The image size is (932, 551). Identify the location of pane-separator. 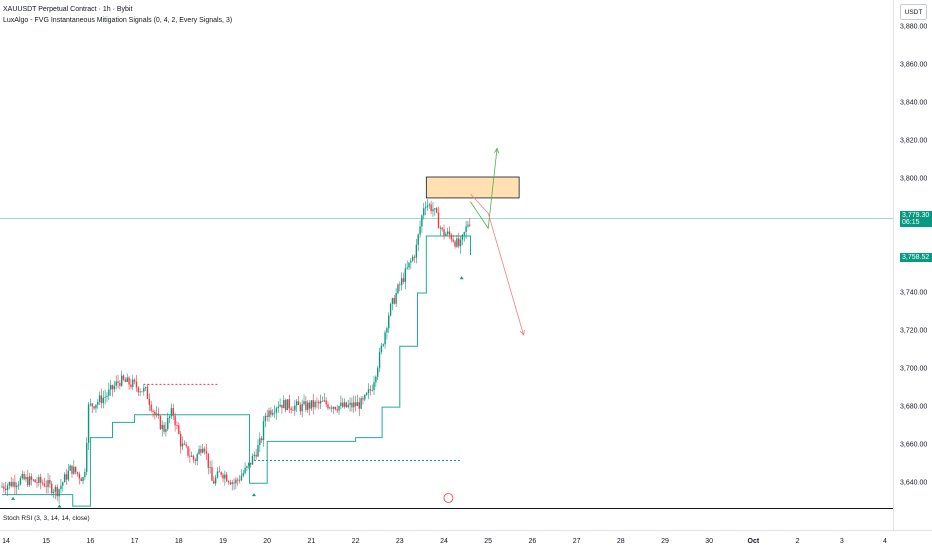
(446, 508).